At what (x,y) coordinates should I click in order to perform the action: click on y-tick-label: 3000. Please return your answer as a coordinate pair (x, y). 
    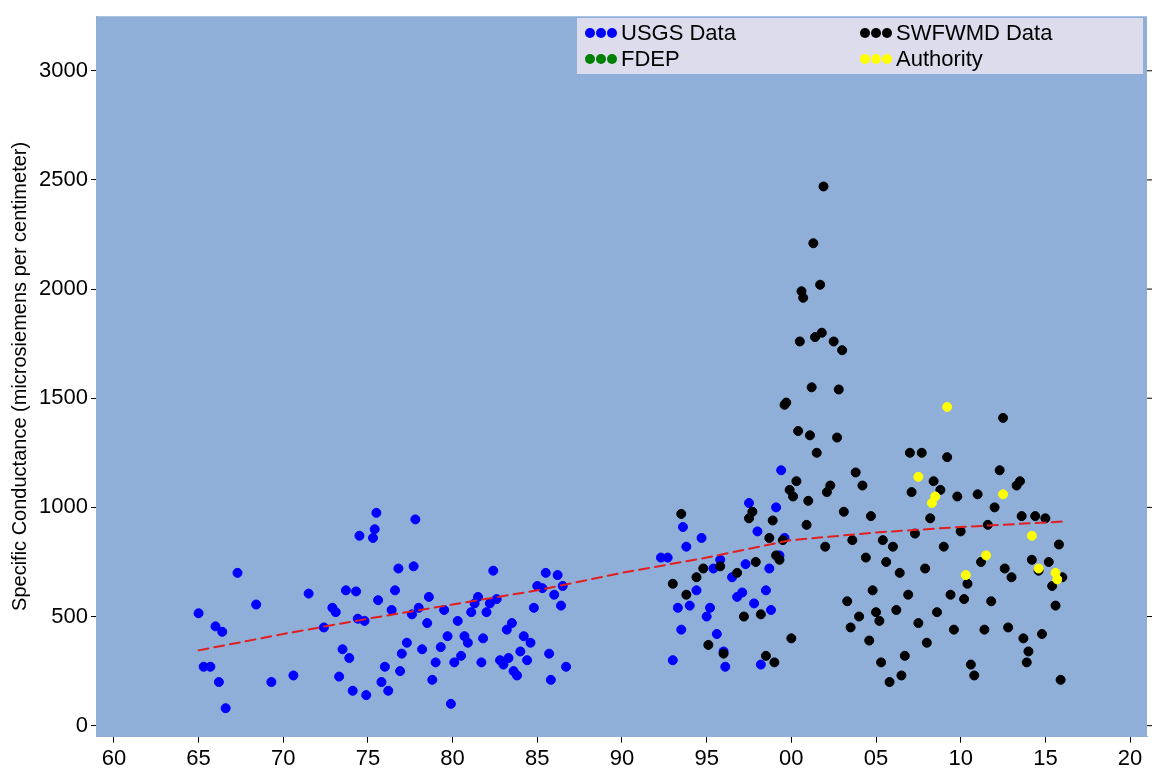
    Looking at the image, I should click on (63, 69).